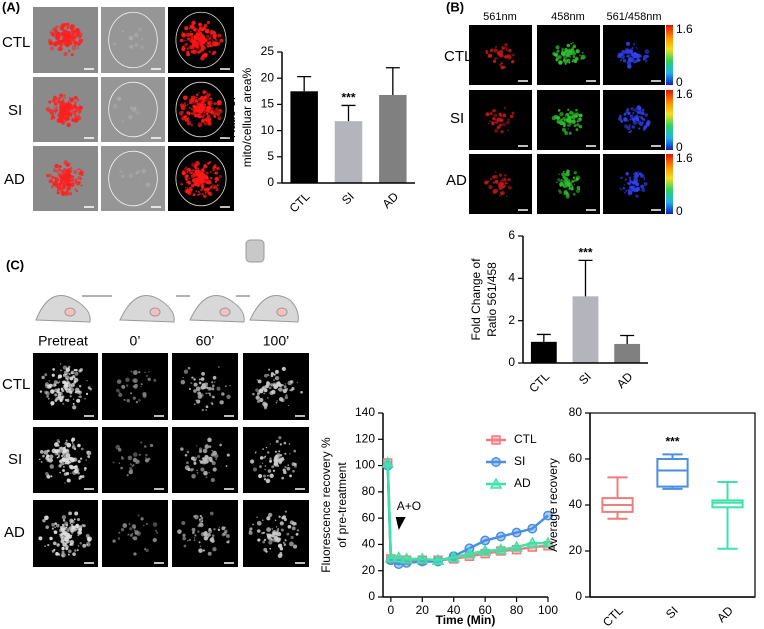  I want to click on y-axis-title: Ratio 561/458, so click(492, 299).